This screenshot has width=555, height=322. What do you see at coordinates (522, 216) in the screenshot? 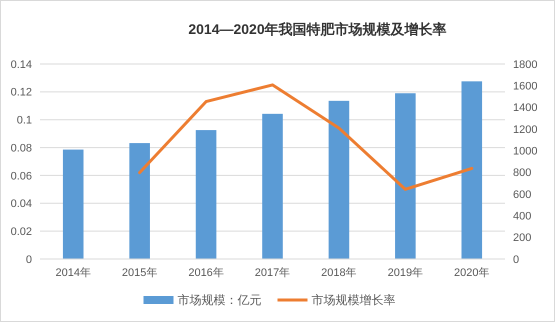
I see `y2-tick-label: 400` at bounding box center [522, 216].